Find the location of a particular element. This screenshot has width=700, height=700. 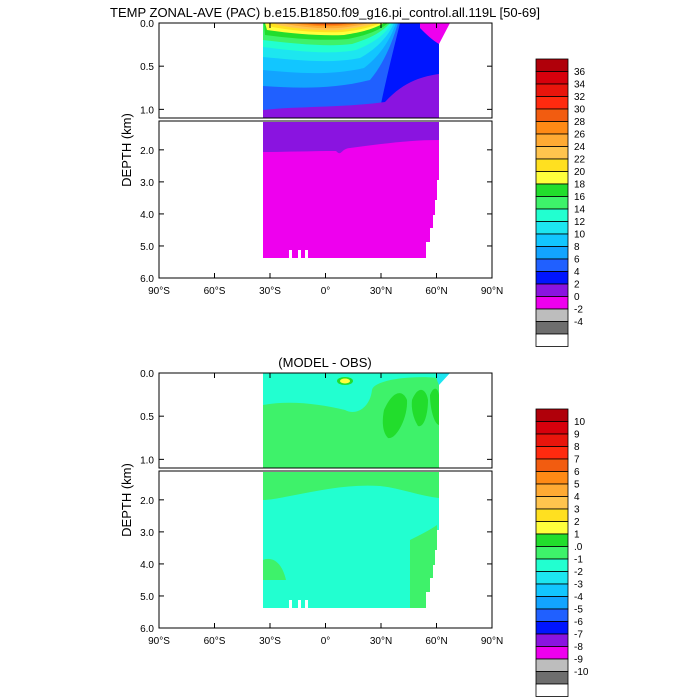

colorbar-tick-label: -3 is located at coordinates (578, 585).